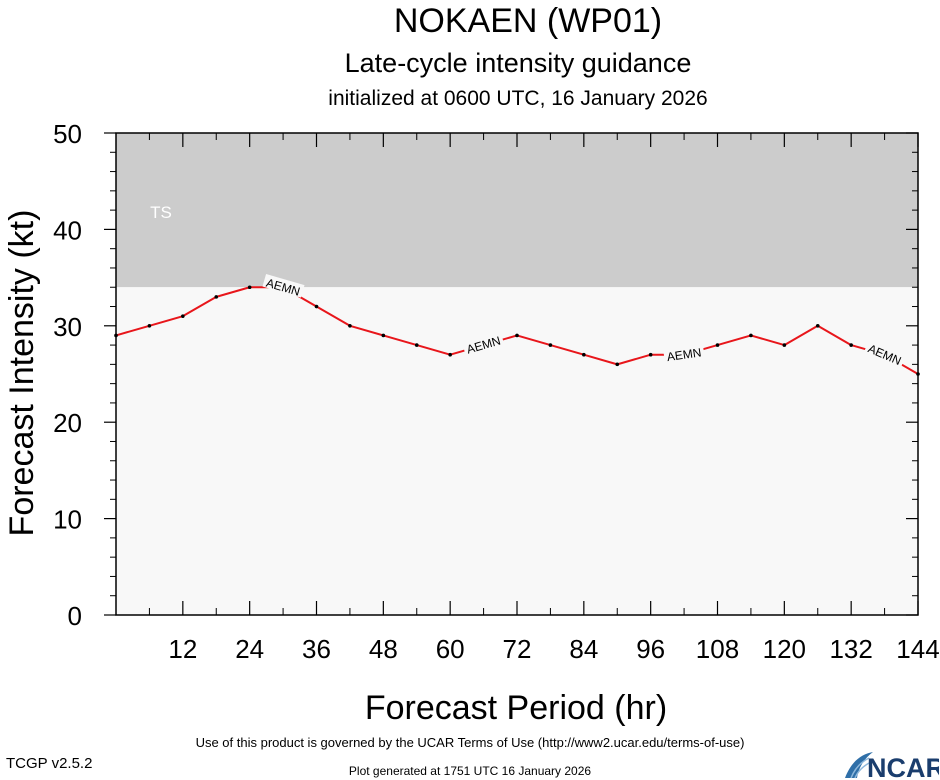 This screenshot has width=940, height=780. I want to click on series-label-group: AEMN, so click(684, 353).